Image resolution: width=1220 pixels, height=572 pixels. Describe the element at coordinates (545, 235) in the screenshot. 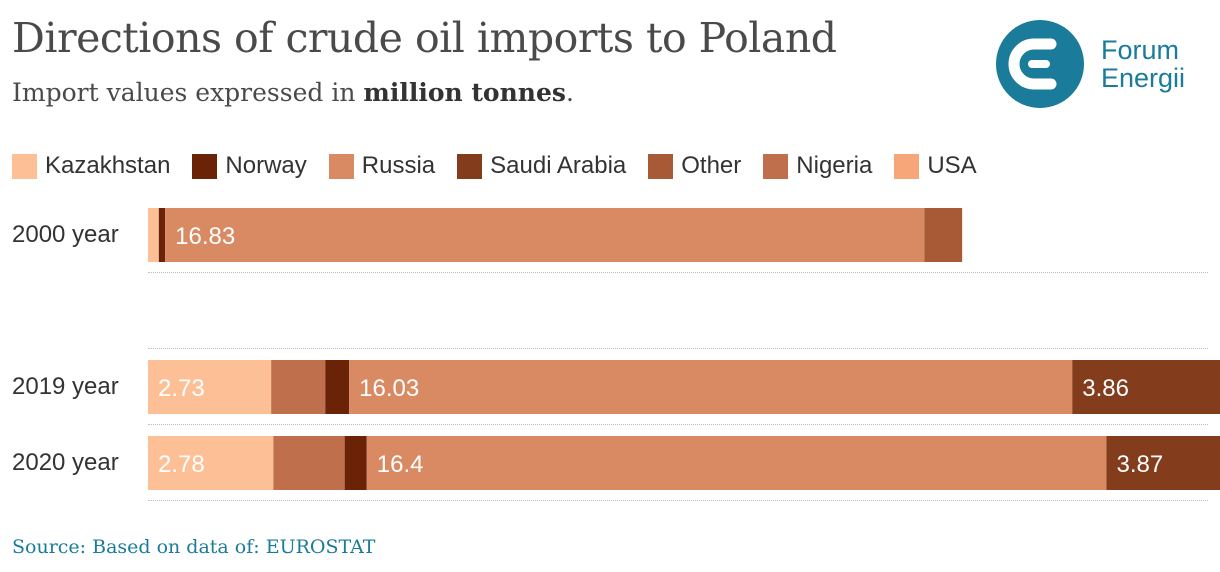

I see `bar-segment-russia-2000-year` at that location.